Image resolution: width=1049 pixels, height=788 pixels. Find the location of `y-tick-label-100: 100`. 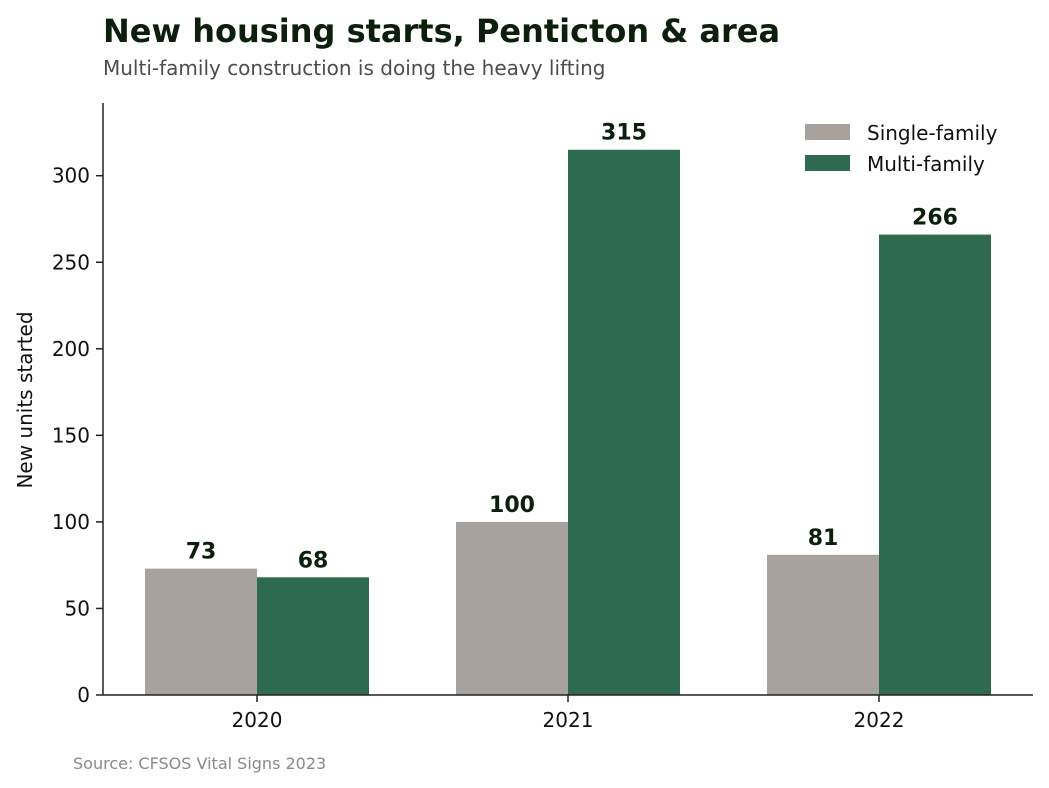

y-tick-label-100: 100 is located at coordinates (71, 522).